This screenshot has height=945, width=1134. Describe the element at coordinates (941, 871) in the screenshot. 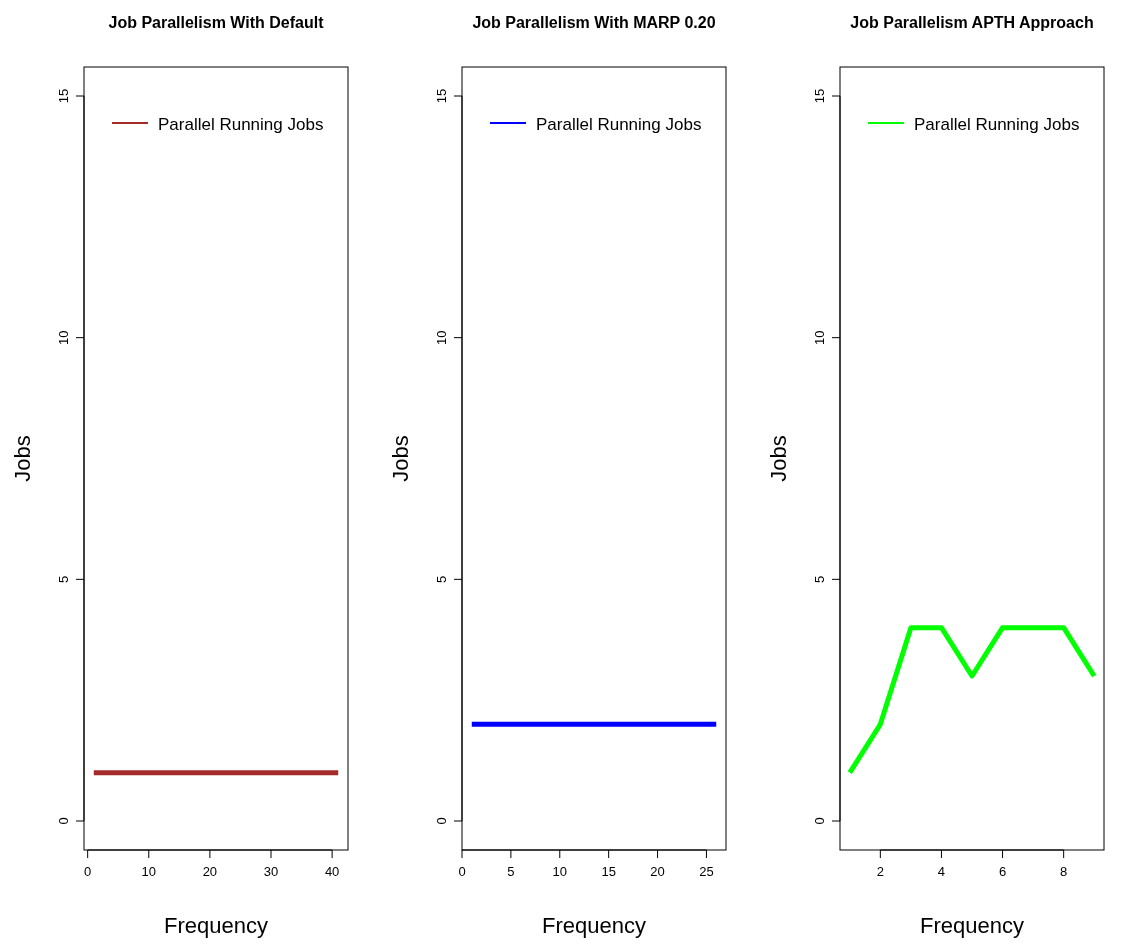

I see `x-tick-label: 4` at that location.